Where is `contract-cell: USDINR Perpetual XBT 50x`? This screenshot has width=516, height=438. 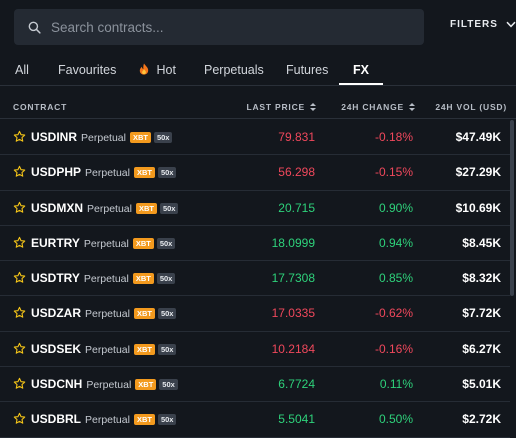
contract-cell: USDINR Perpetual XBT 50x is located at coordinates (102, 137).